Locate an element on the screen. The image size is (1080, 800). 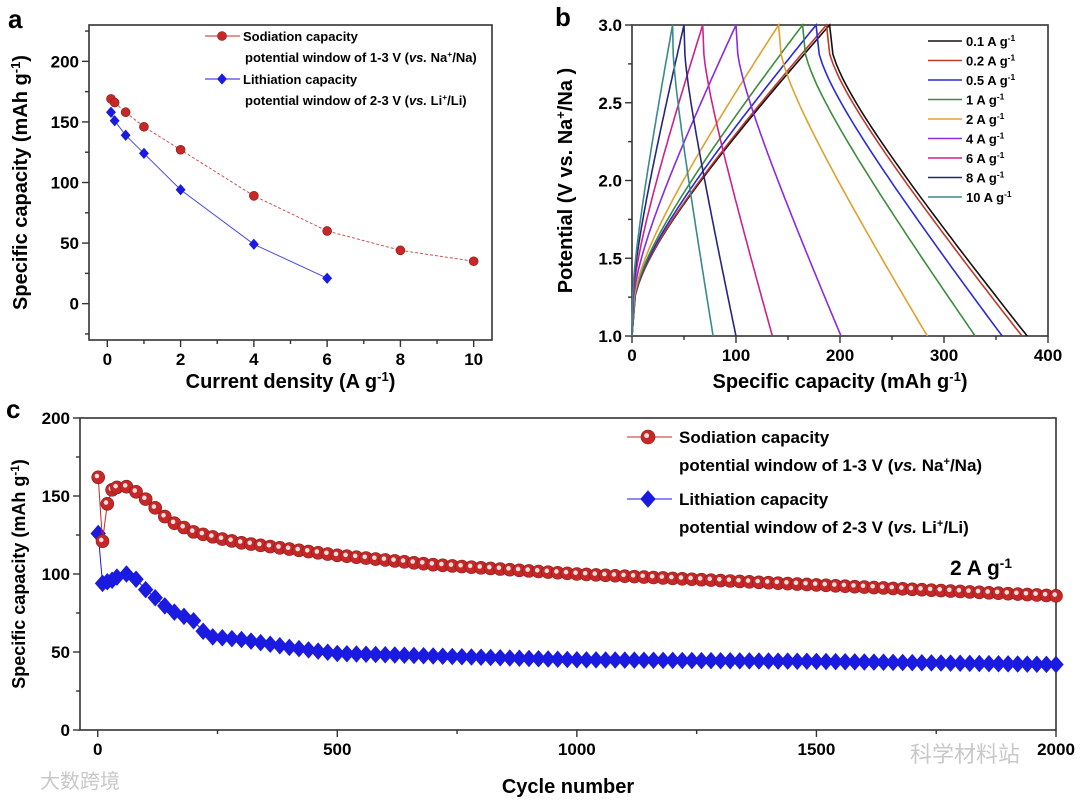
legend-label-part: 8 A g is located at coordinates (981, 178).